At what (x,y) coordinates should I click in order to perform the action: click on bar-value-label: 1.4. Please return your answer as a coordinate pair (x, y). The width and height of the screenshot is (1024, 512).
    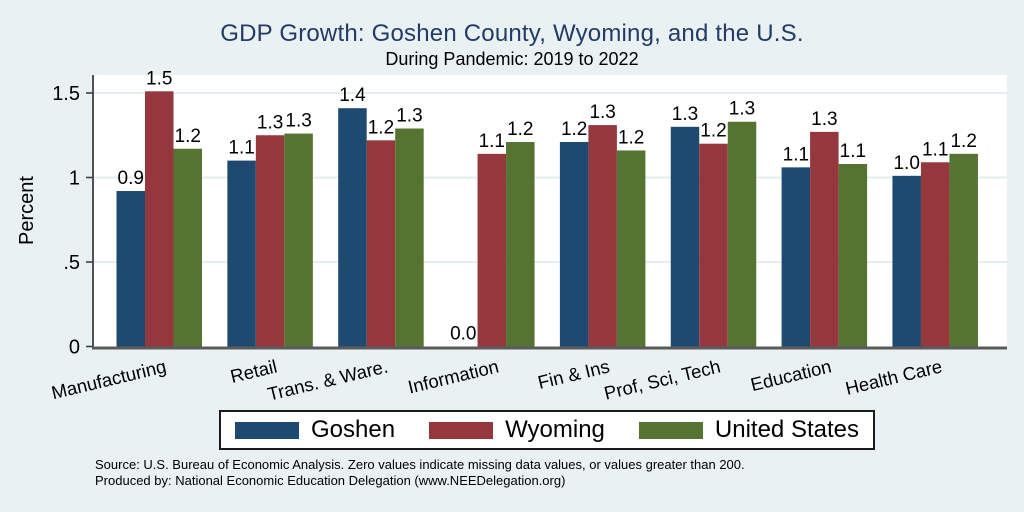
    Looking at the image, I should click on (352, 95).